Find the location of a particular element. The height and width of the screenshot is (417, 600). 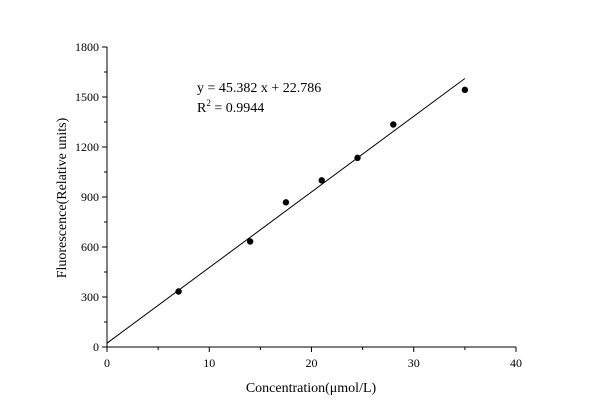

r-squared-symbol: R is located at coordinates (202, 108).